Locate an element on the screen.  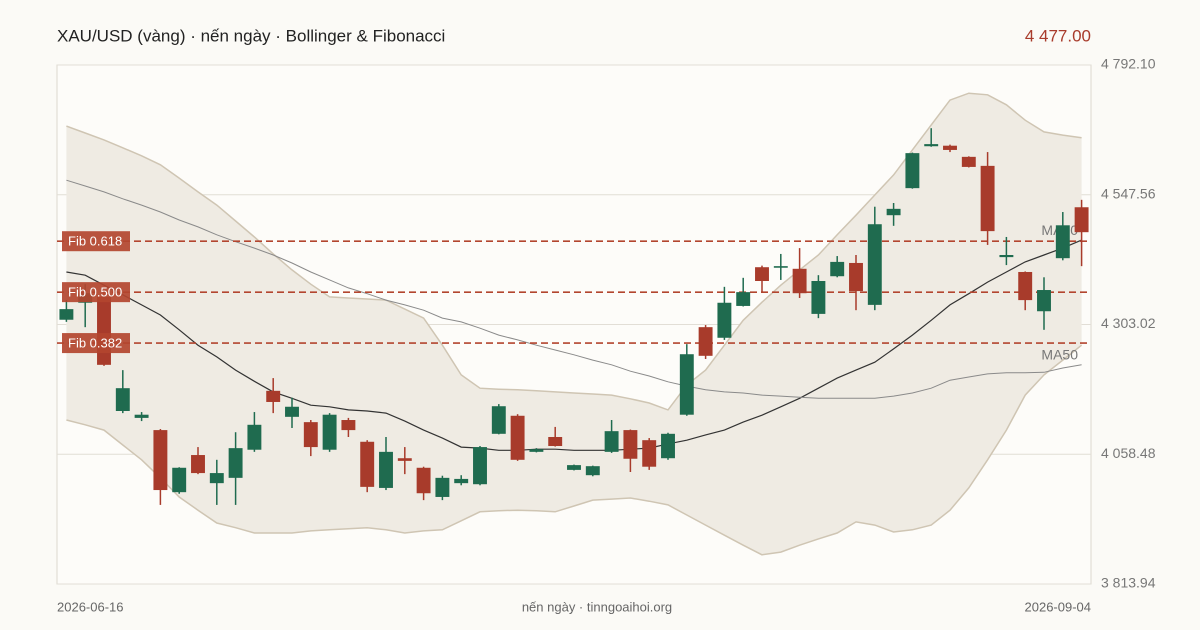
footer: nến ngày · tinngoaihoi.org is located at coordinates (597, 606).